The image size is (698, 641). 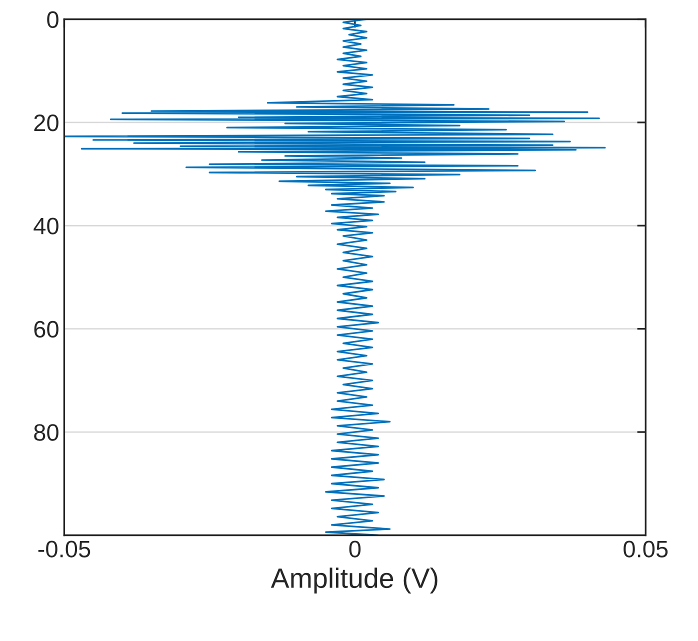 What do you see at coordinates (64, 549) in the screenshot?
I see `x-tick-label: -0.05` at bounding box center [64, 549].